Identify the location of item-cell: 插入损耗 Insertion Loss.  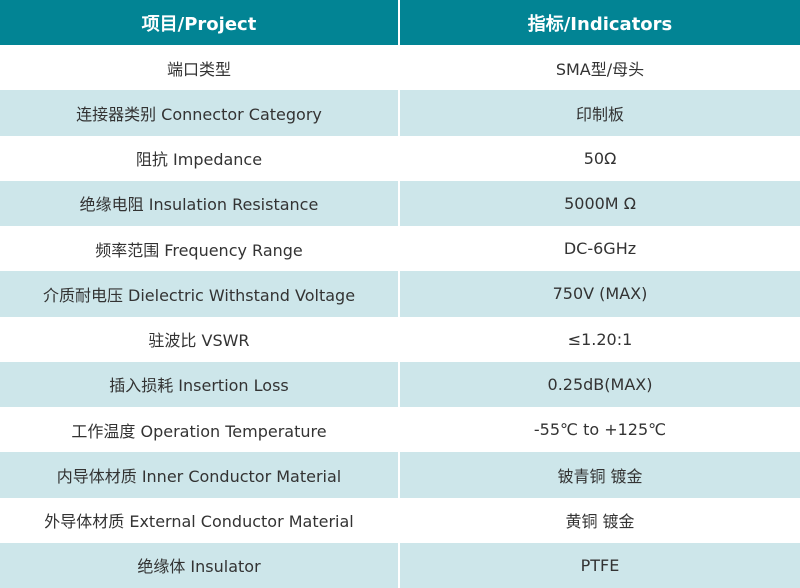
(200, 384).